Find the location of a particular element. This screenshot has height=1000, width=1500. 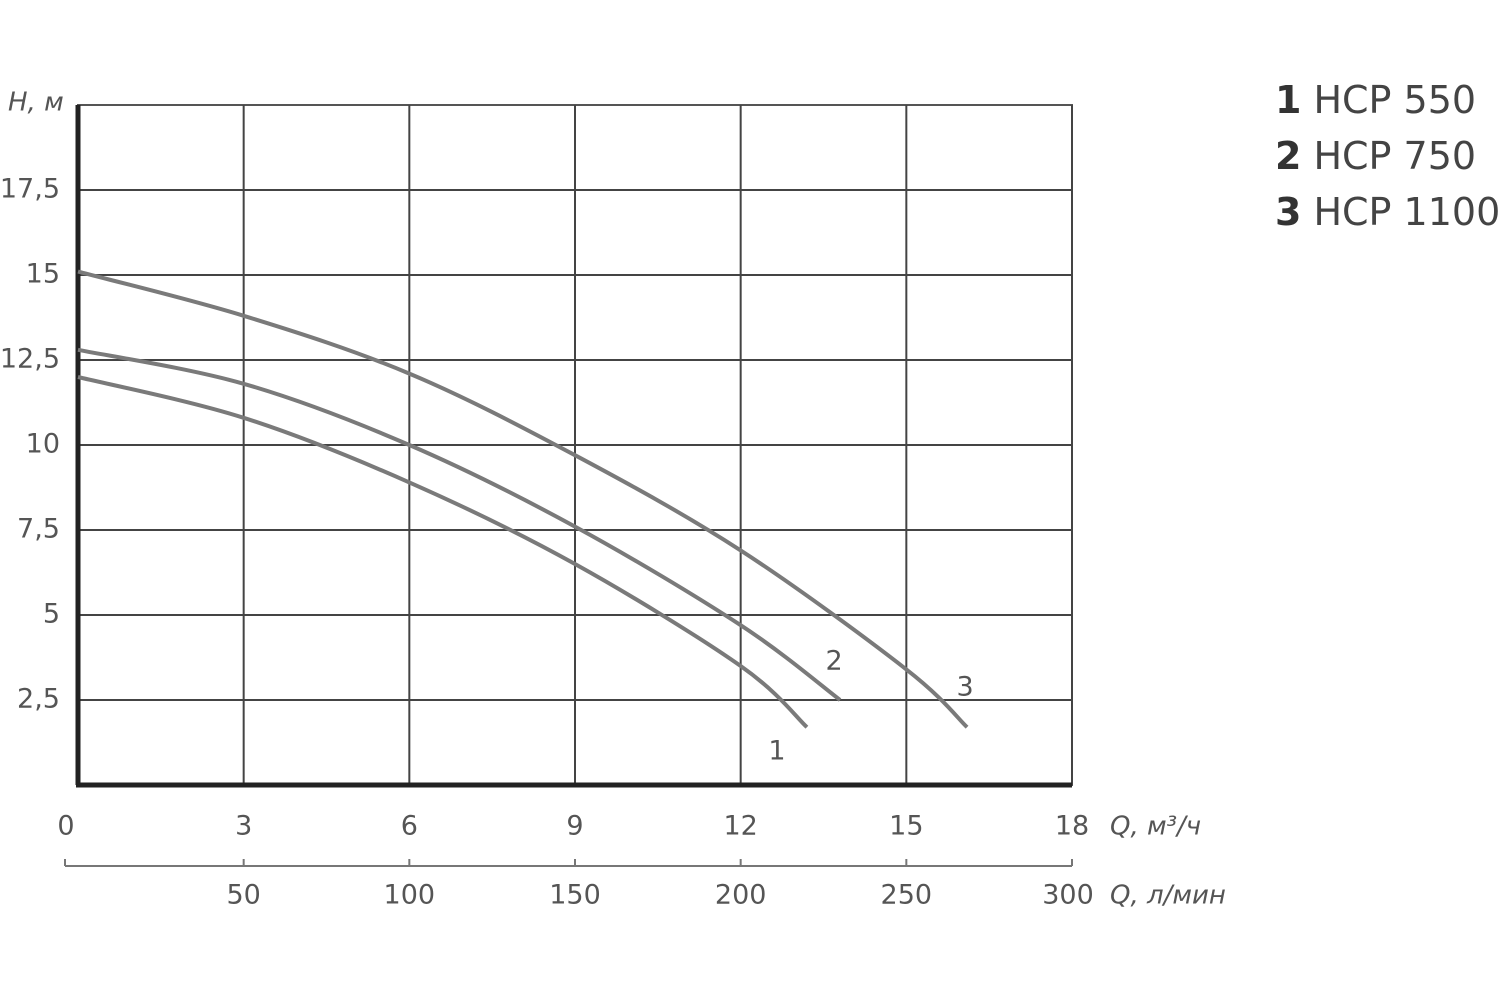

legend-entry: 1 HCP 550 is located at coordinates (1375, 100).